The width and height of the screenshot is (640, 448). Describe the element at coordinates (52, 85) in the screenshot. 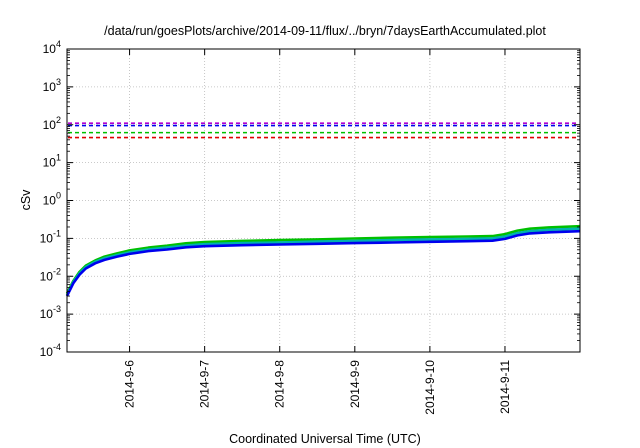

I see `y-tick-label: 10³` at that location.